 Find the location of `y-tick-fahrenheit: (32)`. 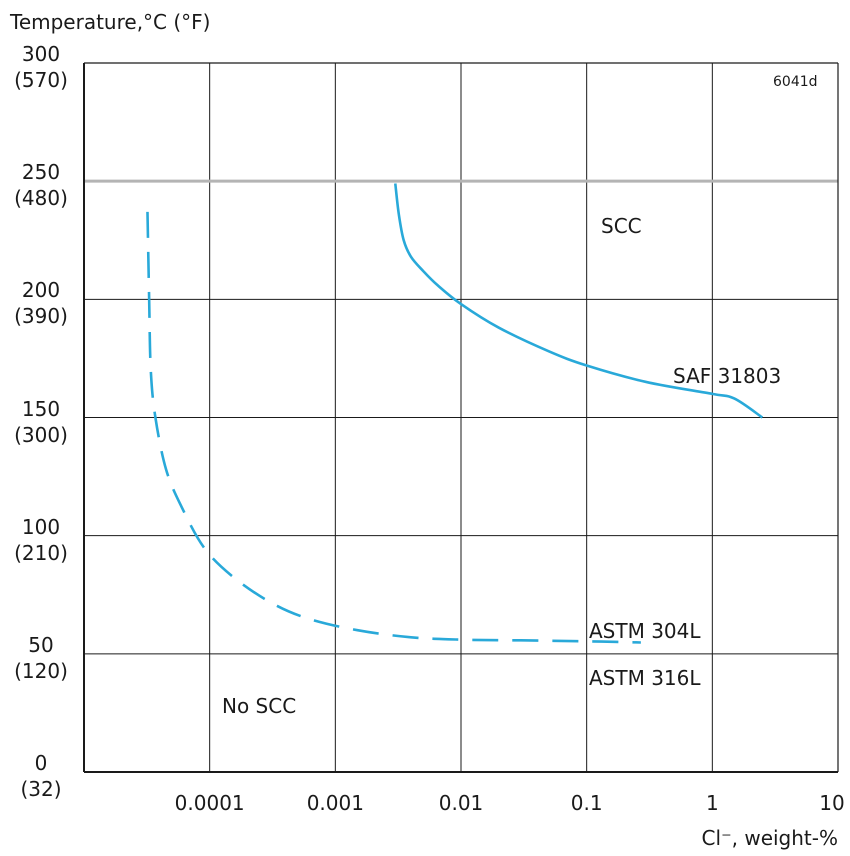

y-tick-fahrenheit: (32) is located at coordinates (41, 789).